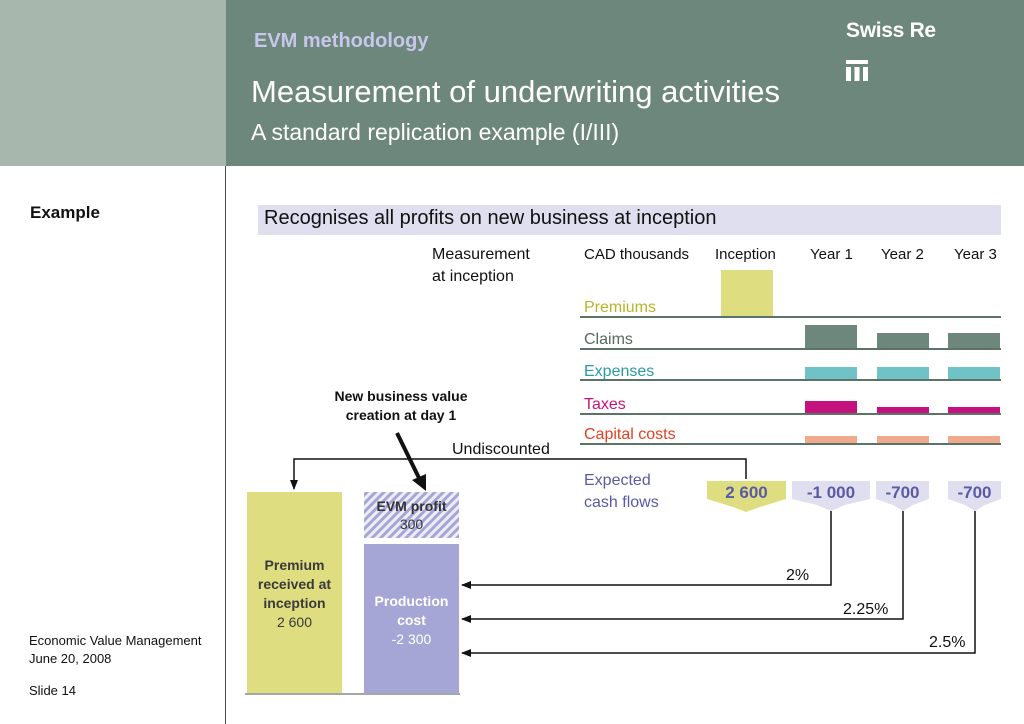 Image resolution: width=1024 pixels, height=724 pixels. Describe the element at coordinates (518, 474) in the screenshot. I see `undiscounted-arrow` at that location.